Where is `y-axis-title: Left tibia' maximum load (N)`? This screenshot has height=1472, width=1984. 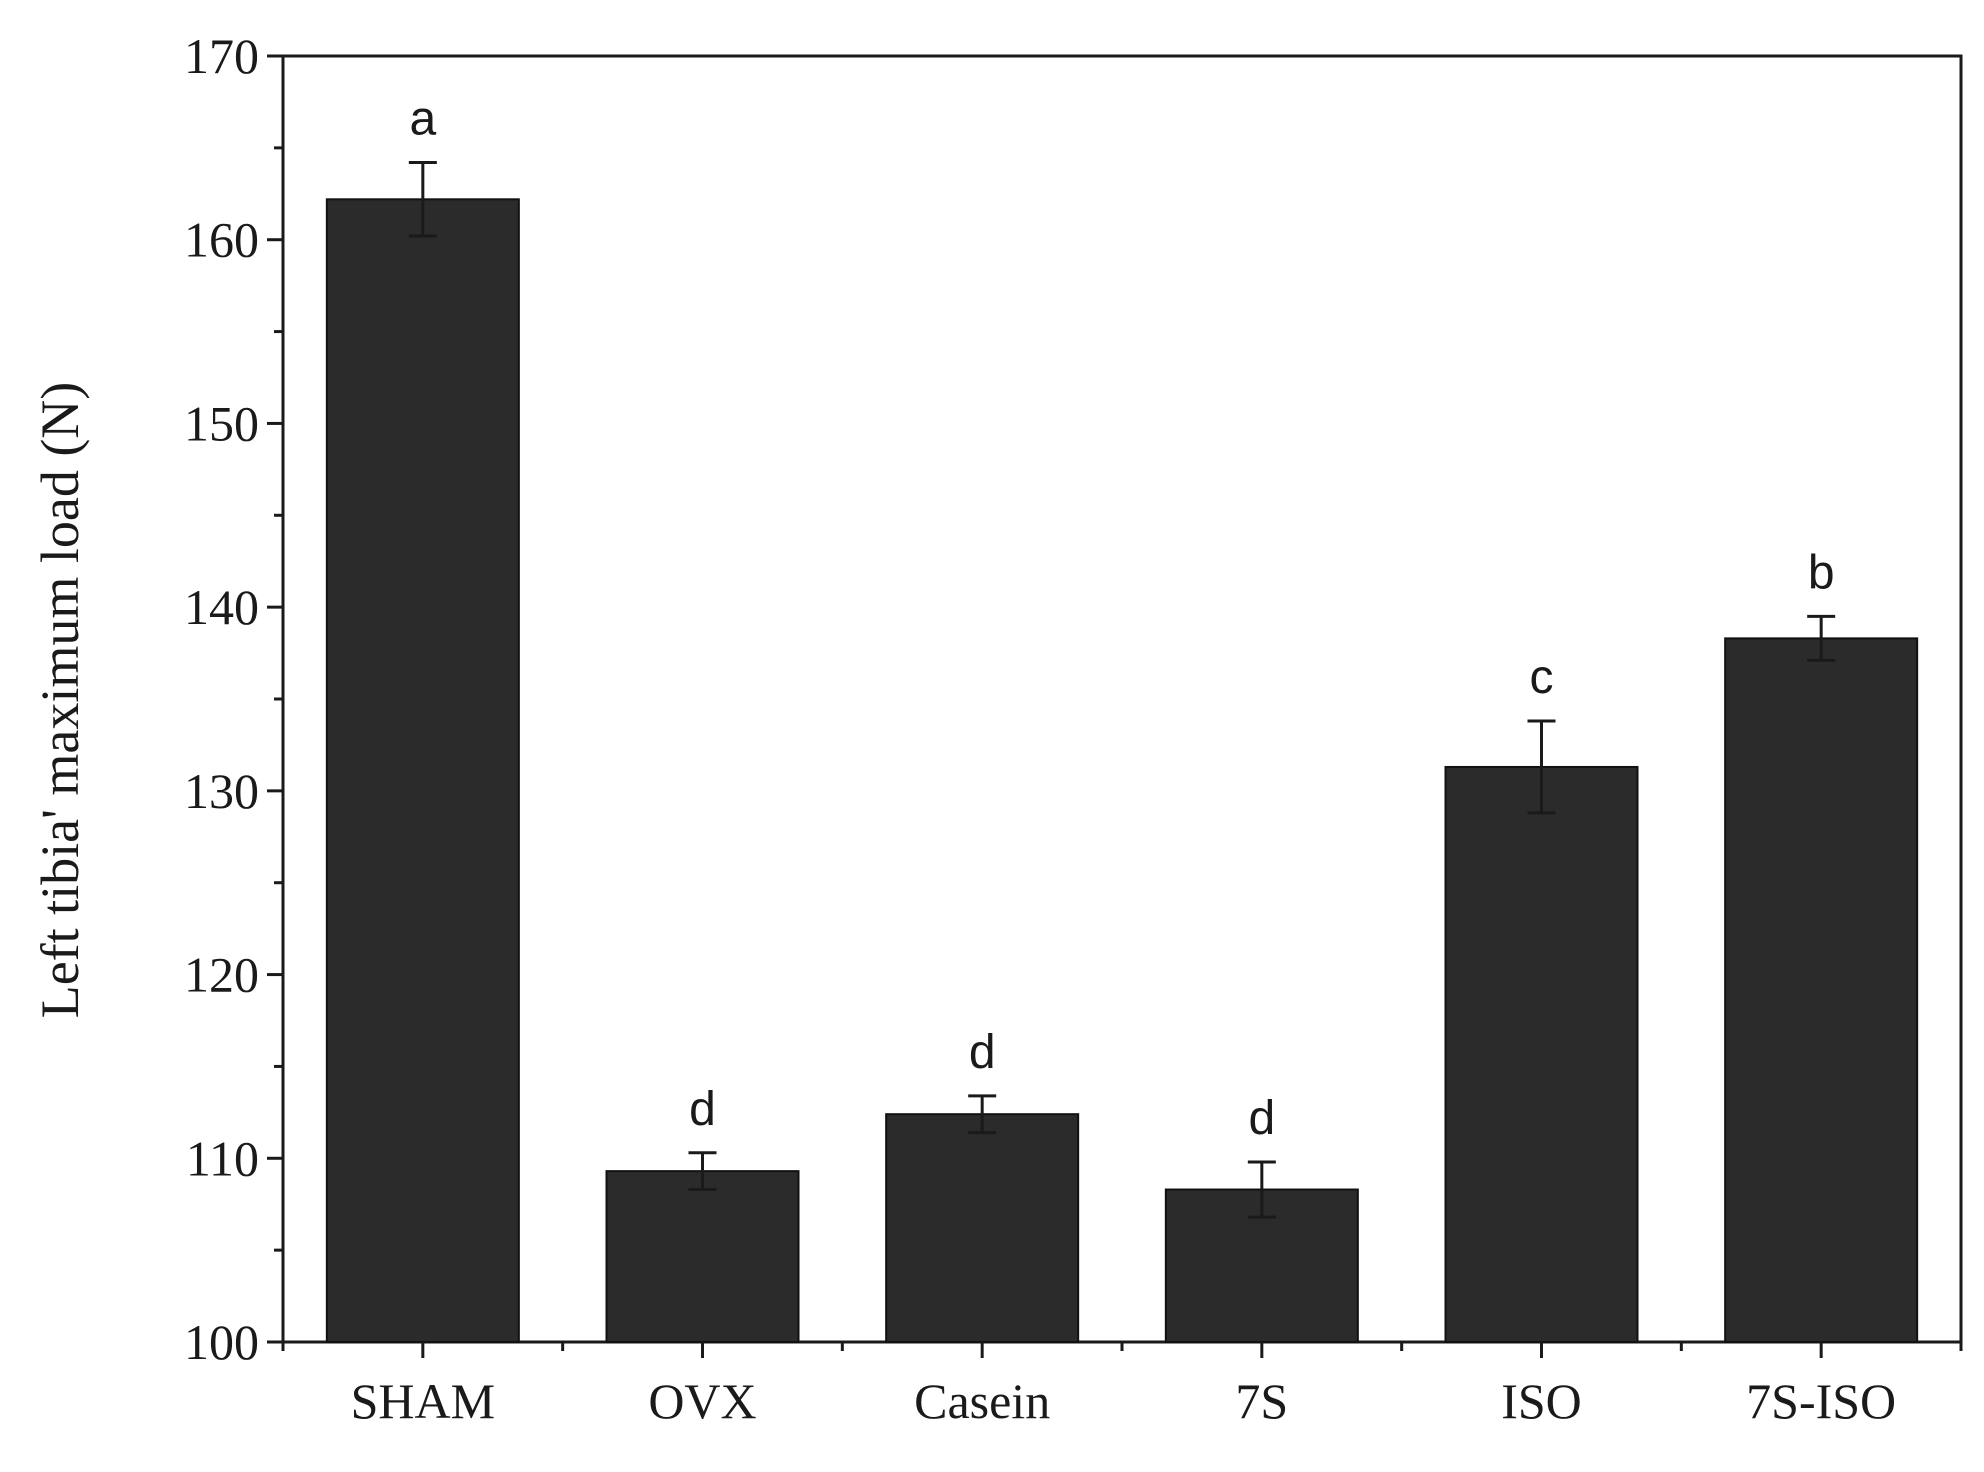 y-axis-title: Left tibia' maximum load (N) is located at coordinates (60, 700).